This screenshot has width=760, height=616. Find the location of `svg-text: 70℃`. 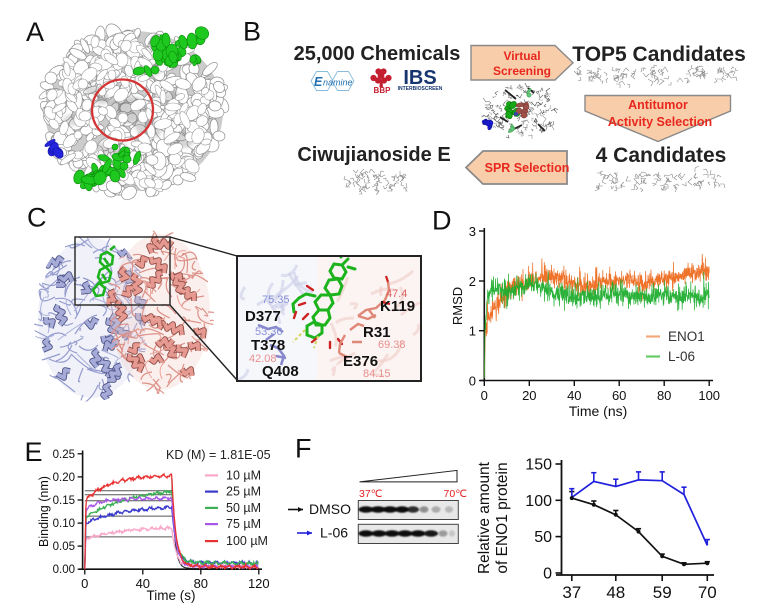

svg-text: 70℃ is located at coordinates (456, 494).